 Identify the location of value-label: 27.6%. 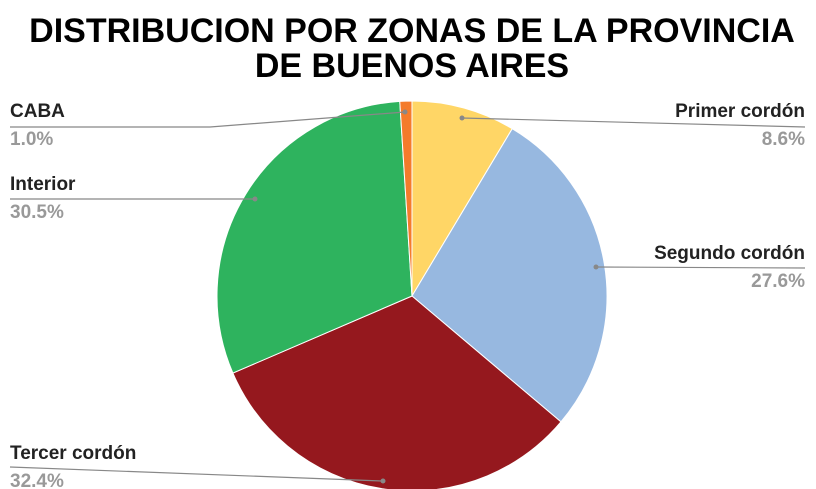
(778, 281).